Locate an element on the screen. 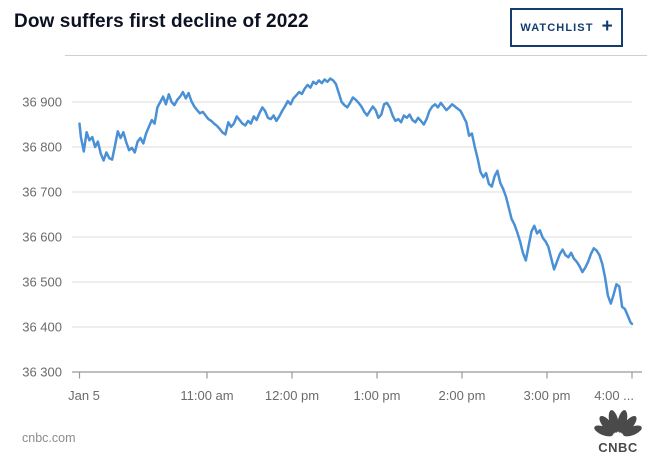 Image resolution: width=647 pixels, height=458 pixels. x-tick-label: 2:00 pm is located at coordinates (462, 395).